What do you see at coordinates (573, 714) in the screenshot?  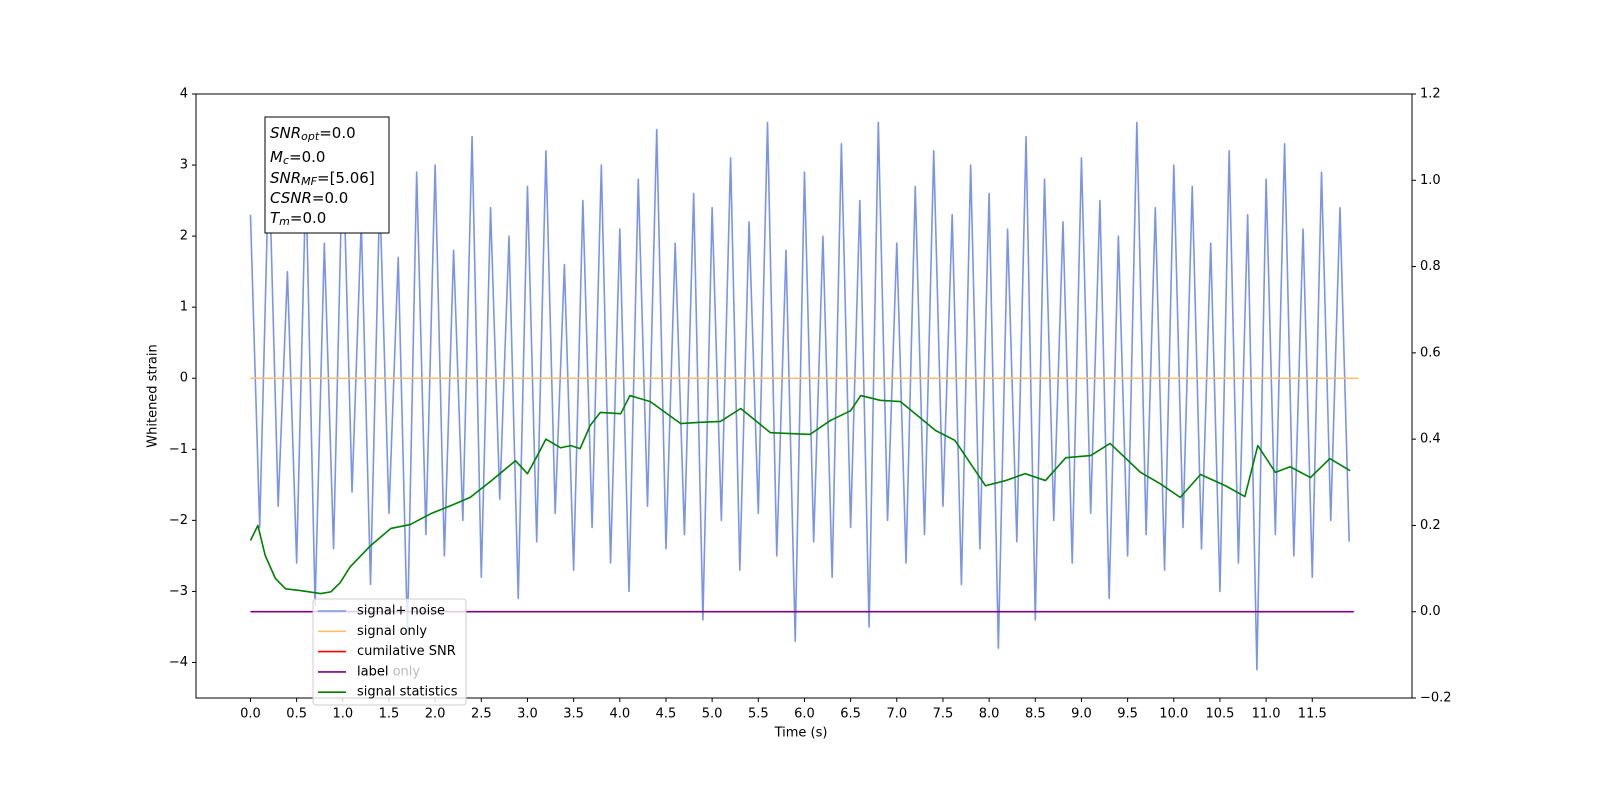 I see `x-tick-label: 3.5` at bounding box center [573, 714].